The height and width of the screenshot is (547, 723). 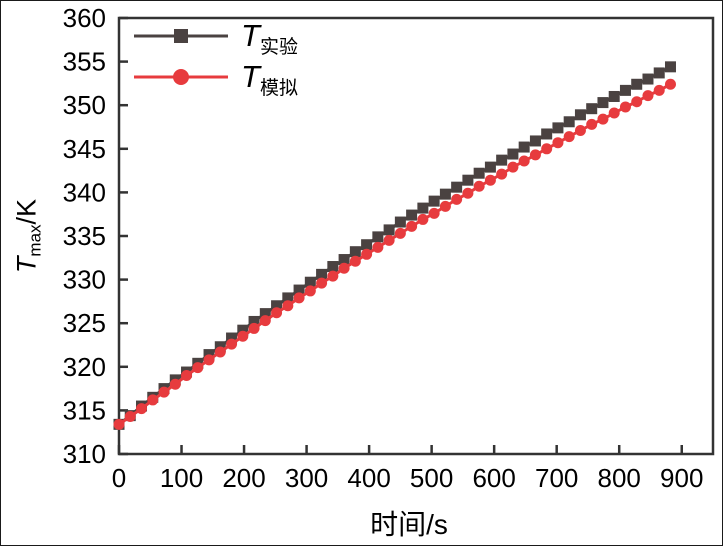 What do you see at coordinates (35, 240) in the screenshot?
I see `y-axis-title-subscript: max` at bounding box center [35, 240].